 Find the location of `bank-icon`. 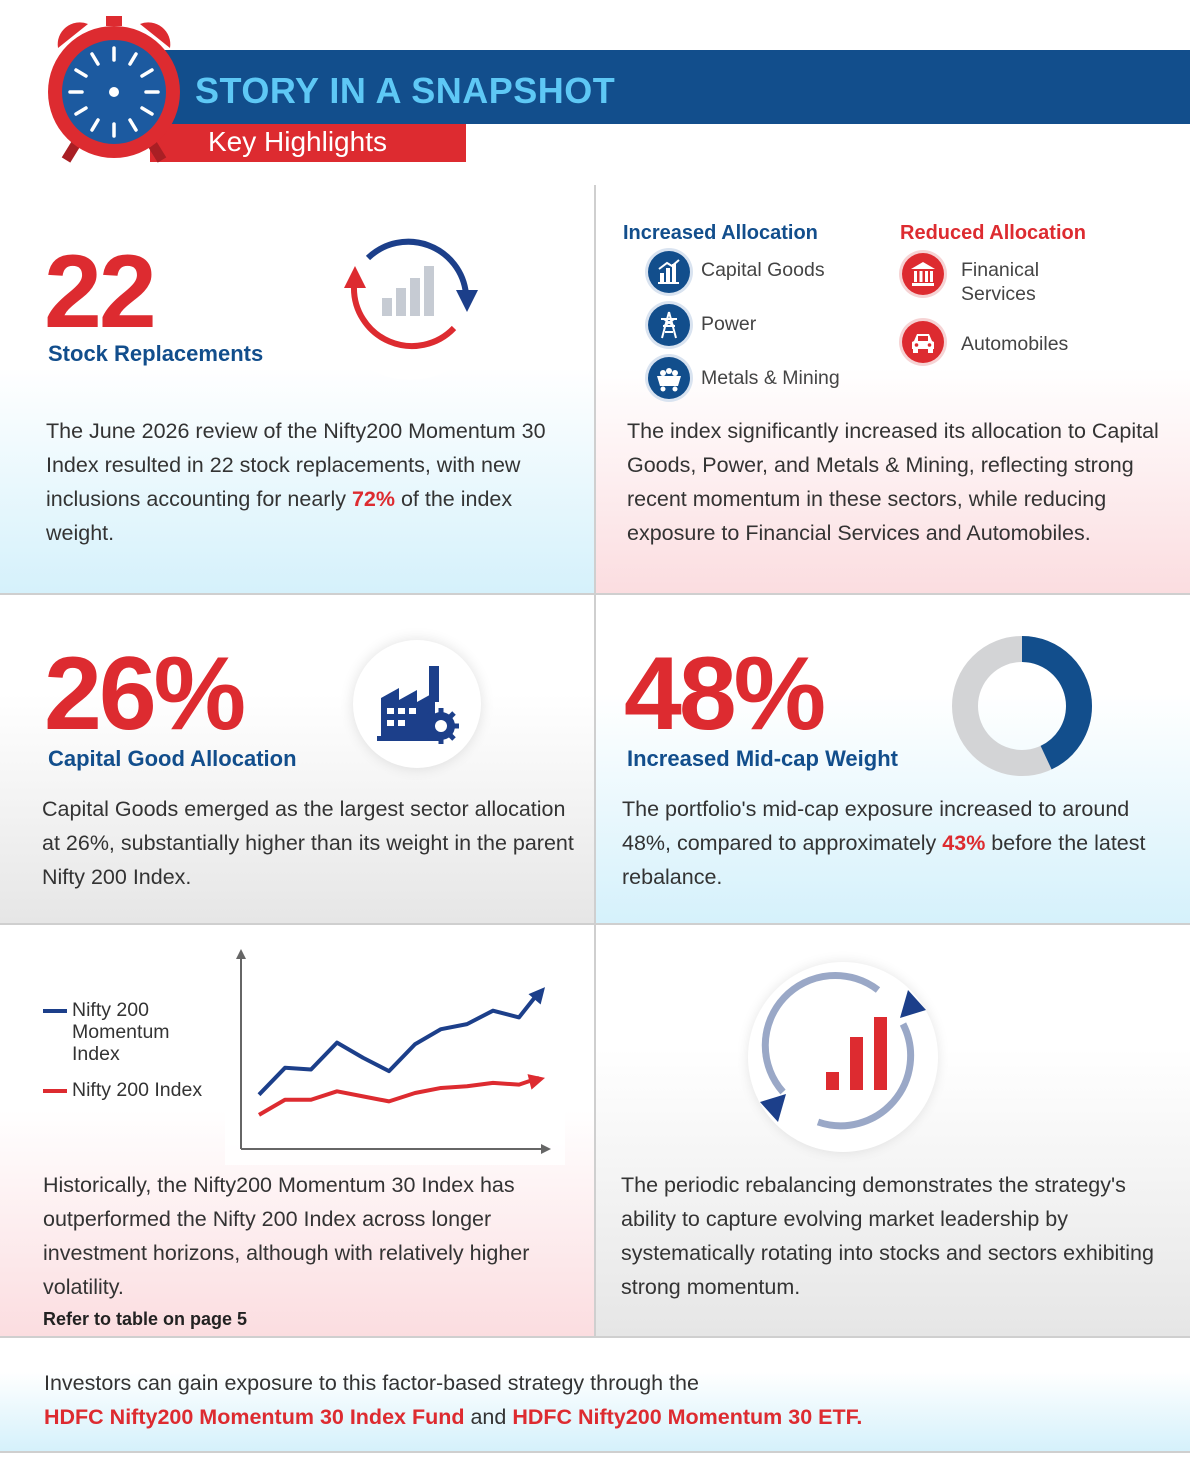

bank-icon is located at coordinates (923, 274).